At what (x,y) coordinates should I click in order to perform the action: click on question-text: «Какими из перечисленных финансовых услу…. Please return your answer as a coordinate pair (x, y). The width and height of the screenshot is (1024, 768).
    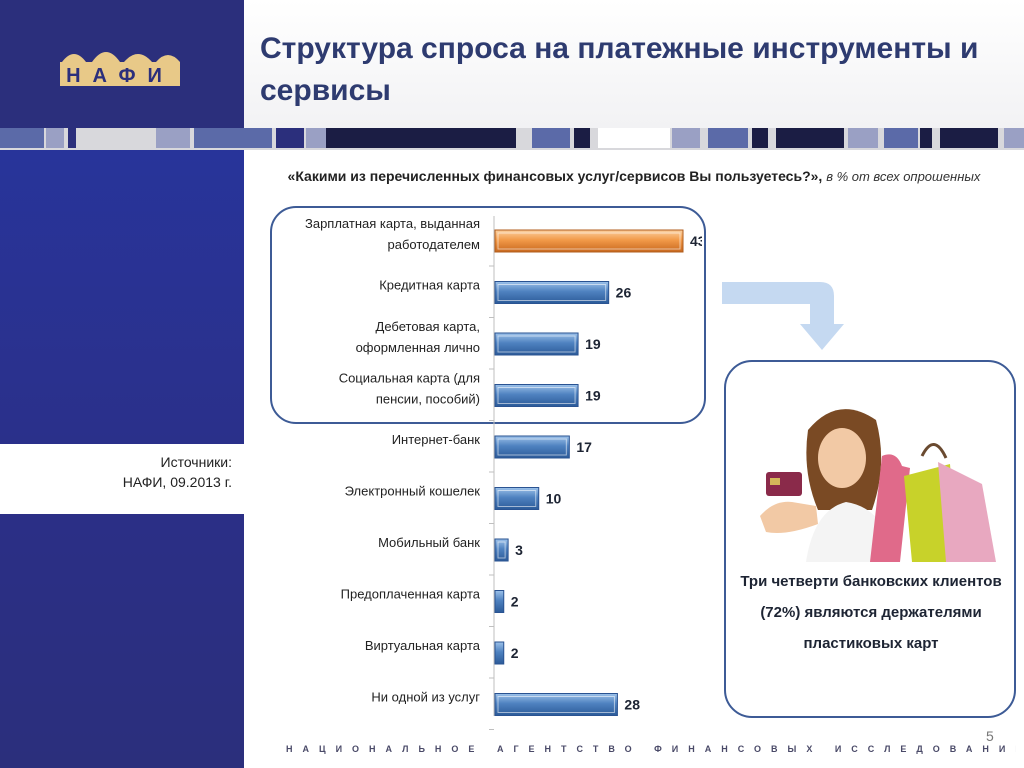
    Looking at the image, I should click on (555, 176).